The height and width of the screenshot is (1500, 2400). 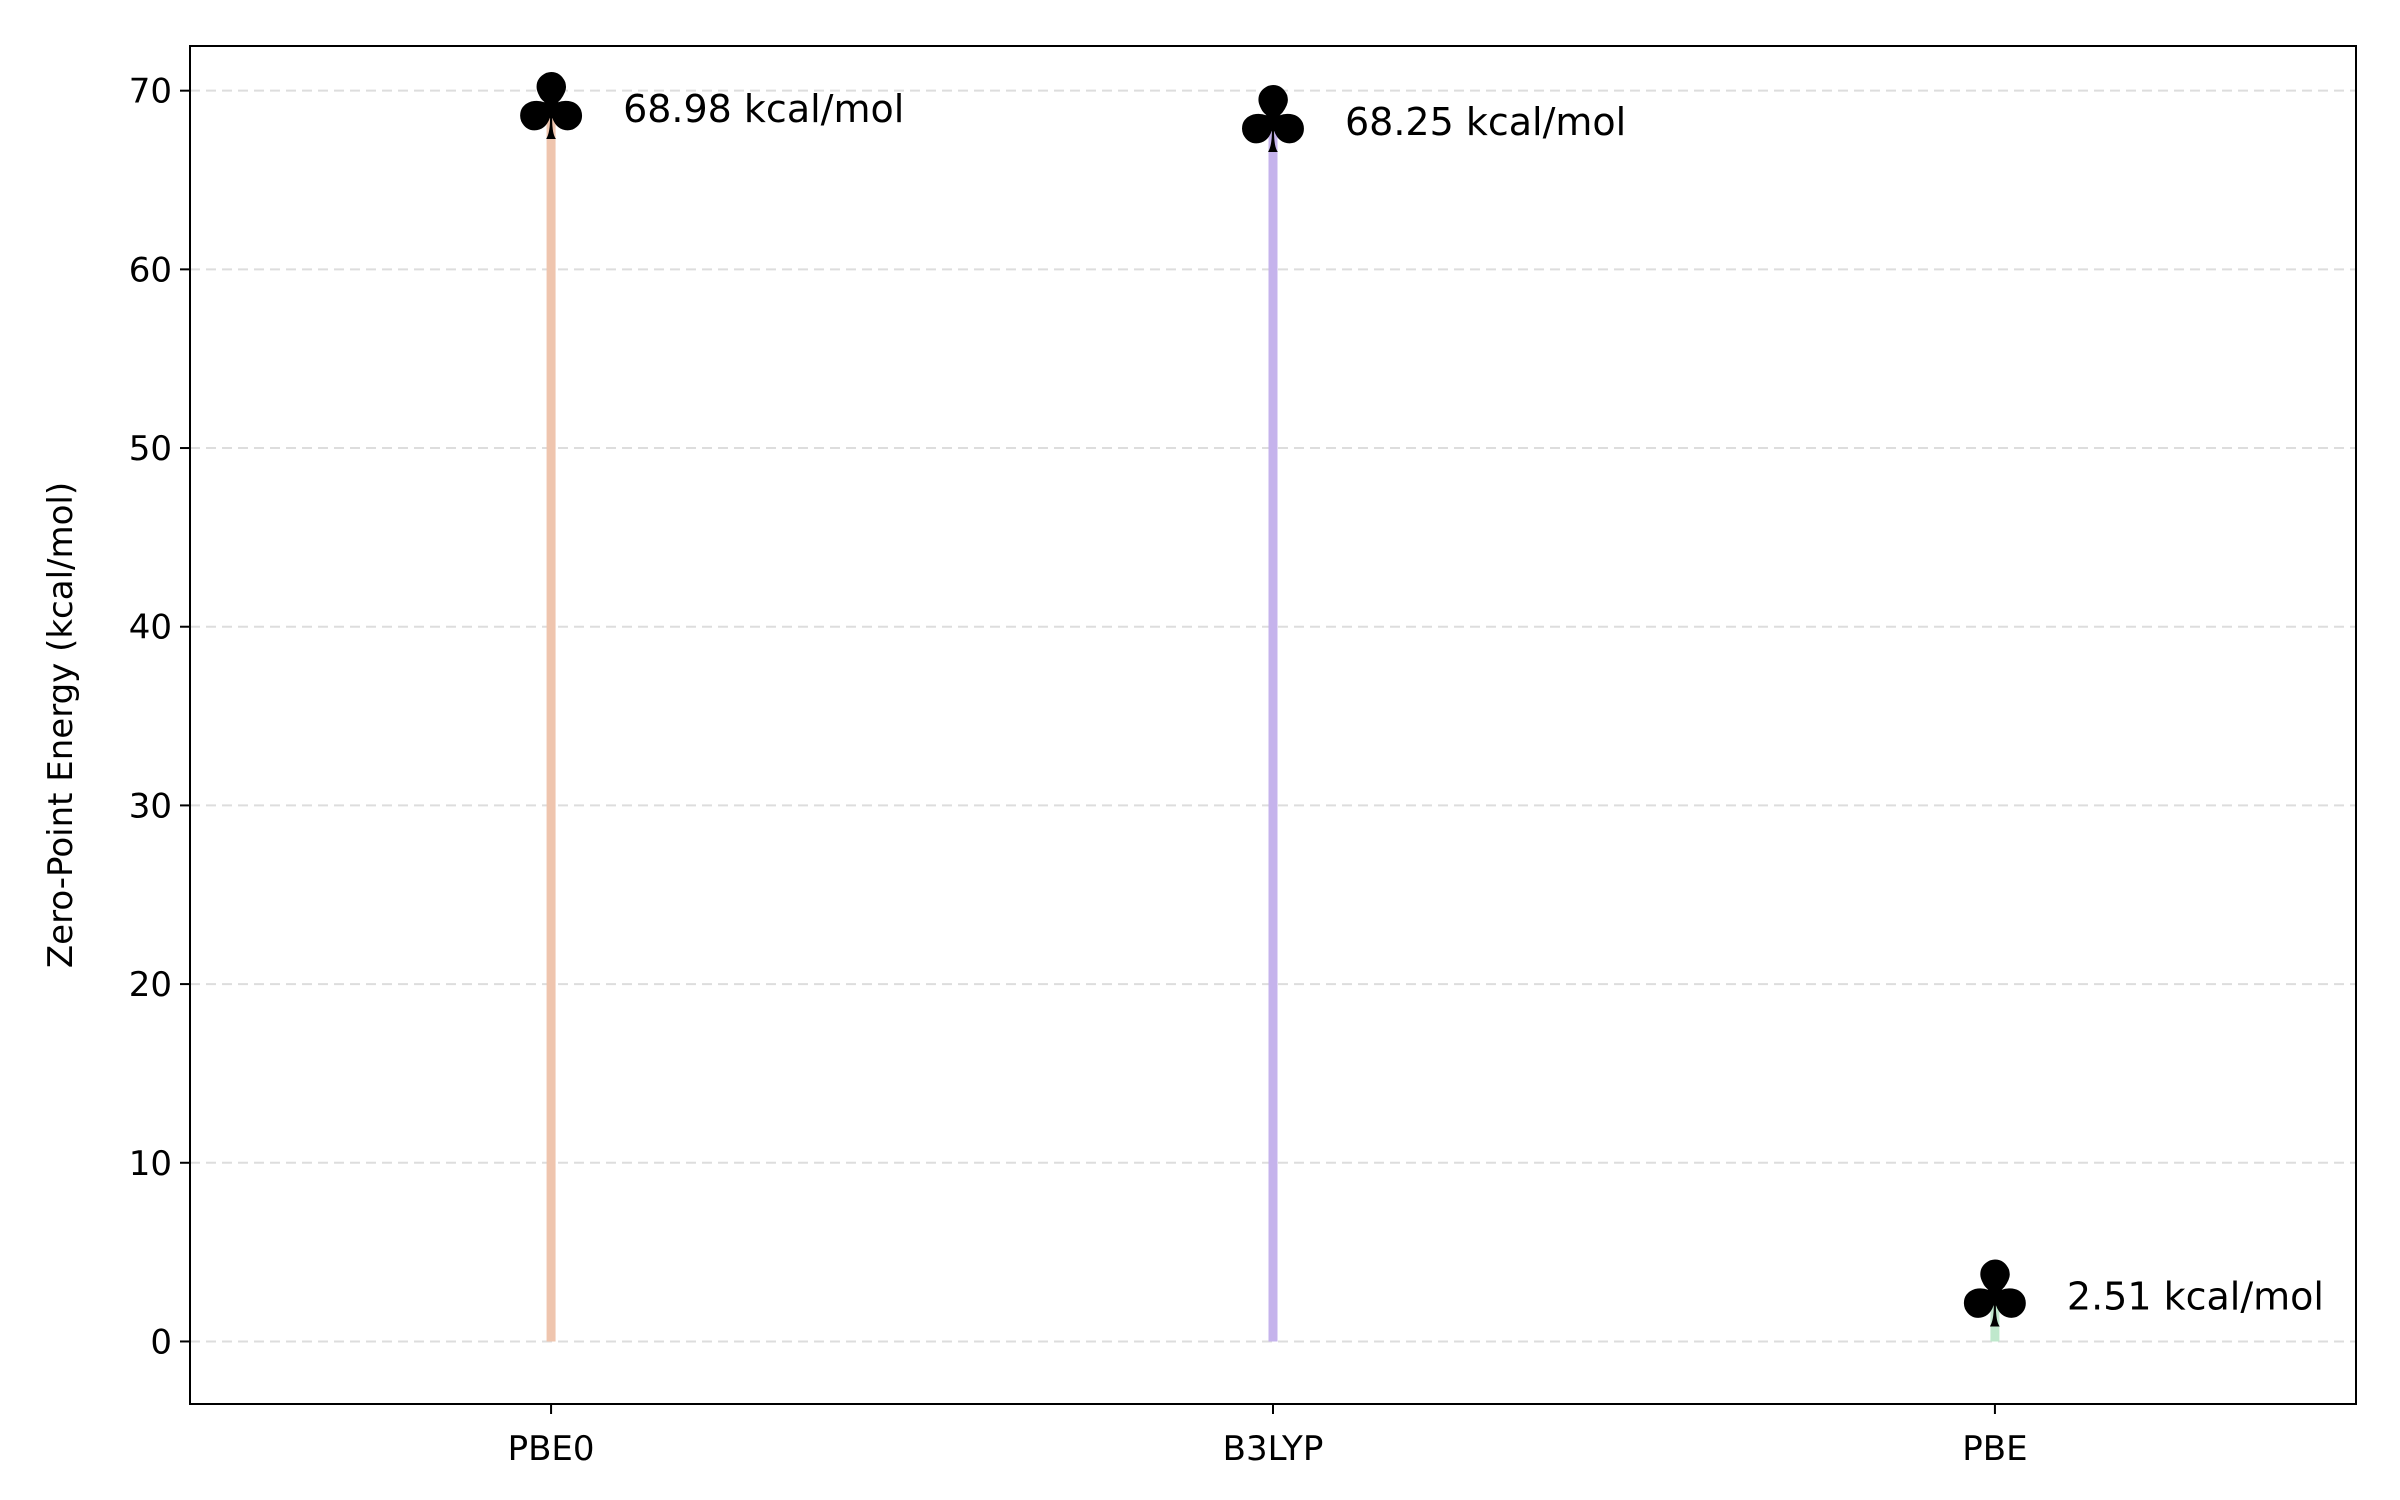 I want to click on y-axis-ticks: 0 10 20 30 40 50 60 70, so click(x=159, y=717).